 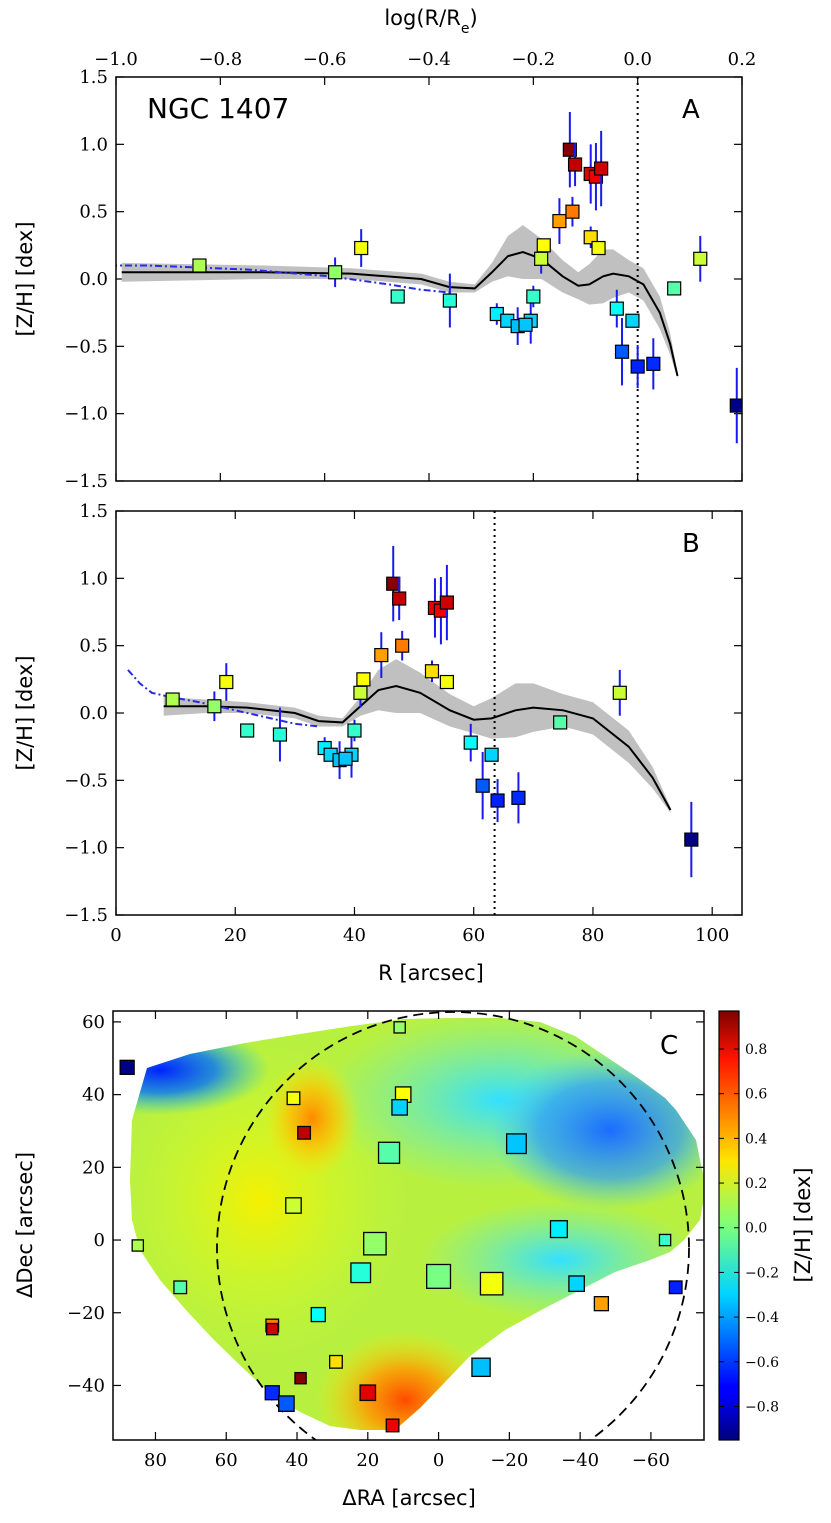 I want to click on y-tick-label: 40, so click(x=93, y=1095).